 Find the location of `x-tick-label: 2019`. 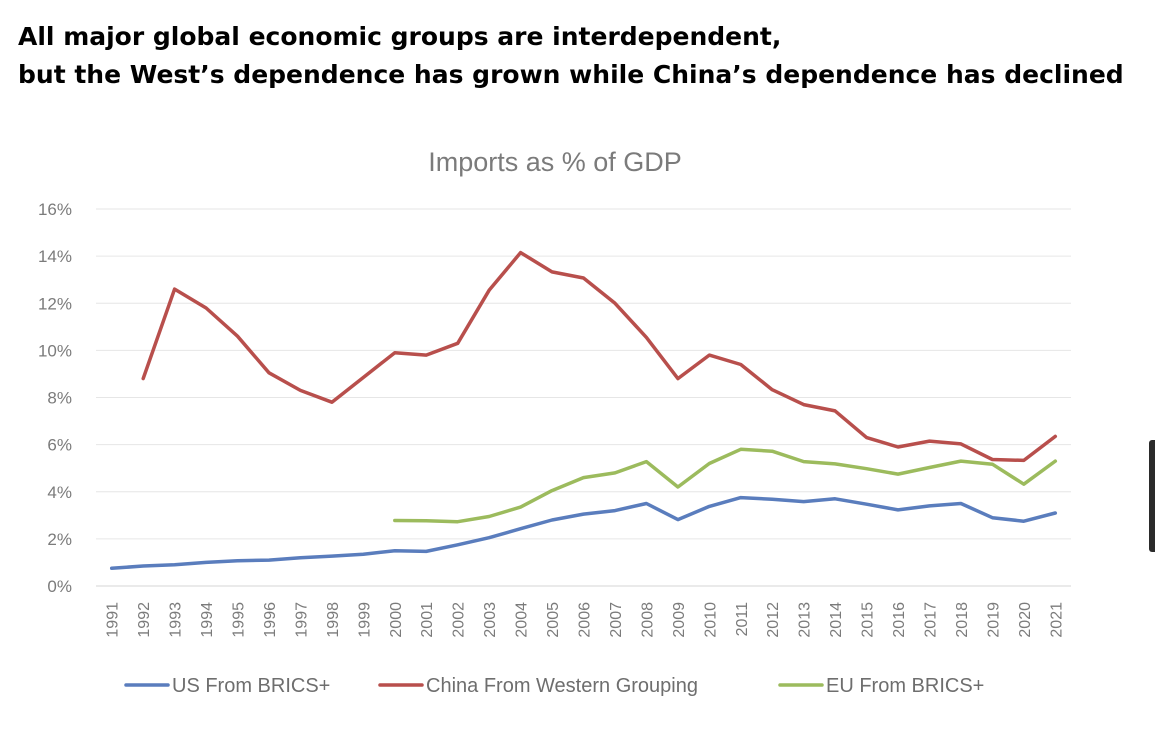

x-tick-label: 2019 is located at coordinates (993, 620).